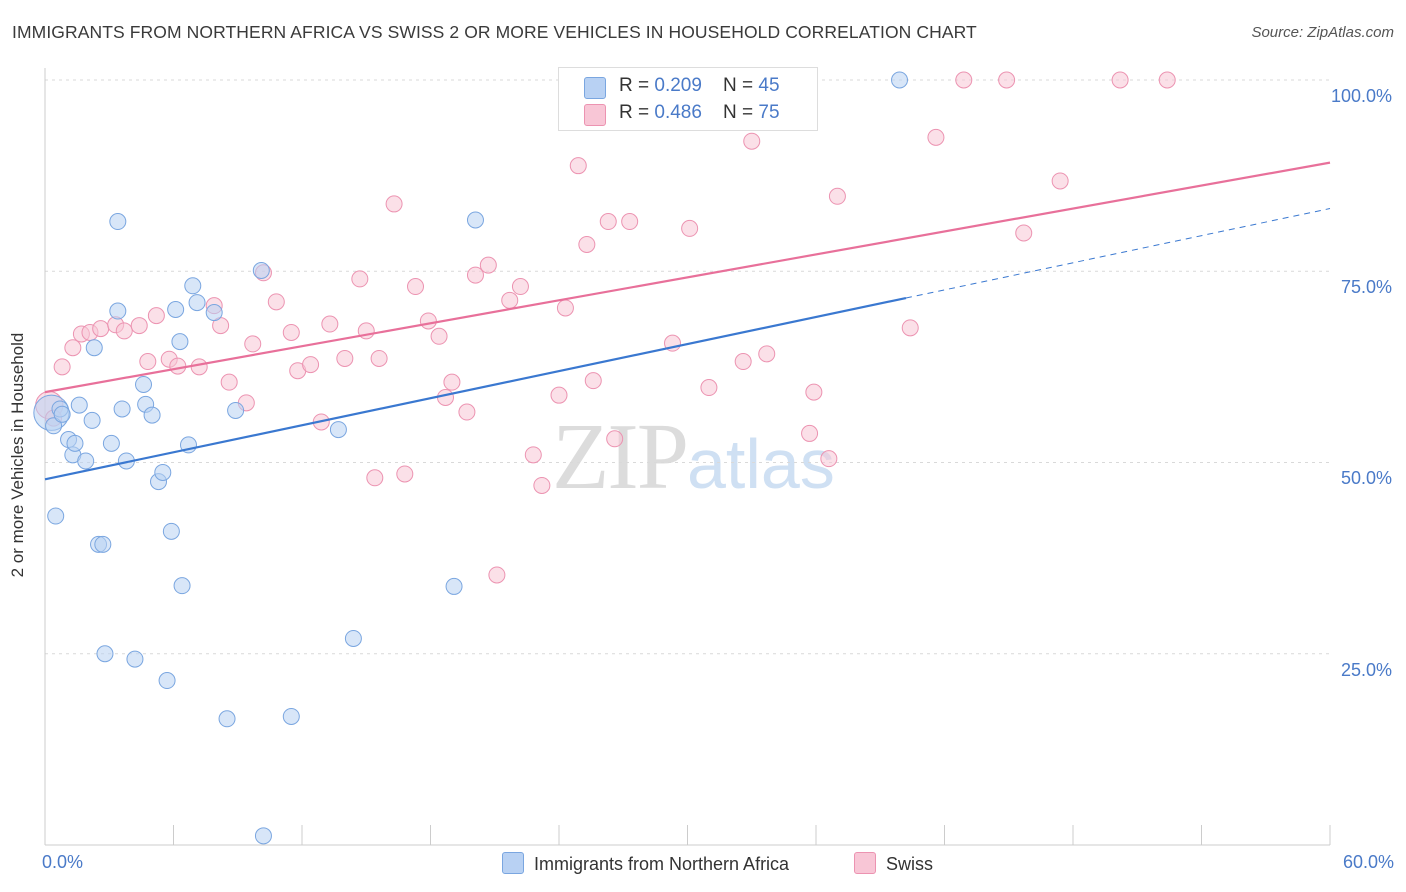 This screenshot has height=892, width=1406. What do you see at coordinates (662, 864) in the screenshot?
I see `legend-label-northern-africa: Immigrants from Northern Africa` at bounding box center [662, 864].